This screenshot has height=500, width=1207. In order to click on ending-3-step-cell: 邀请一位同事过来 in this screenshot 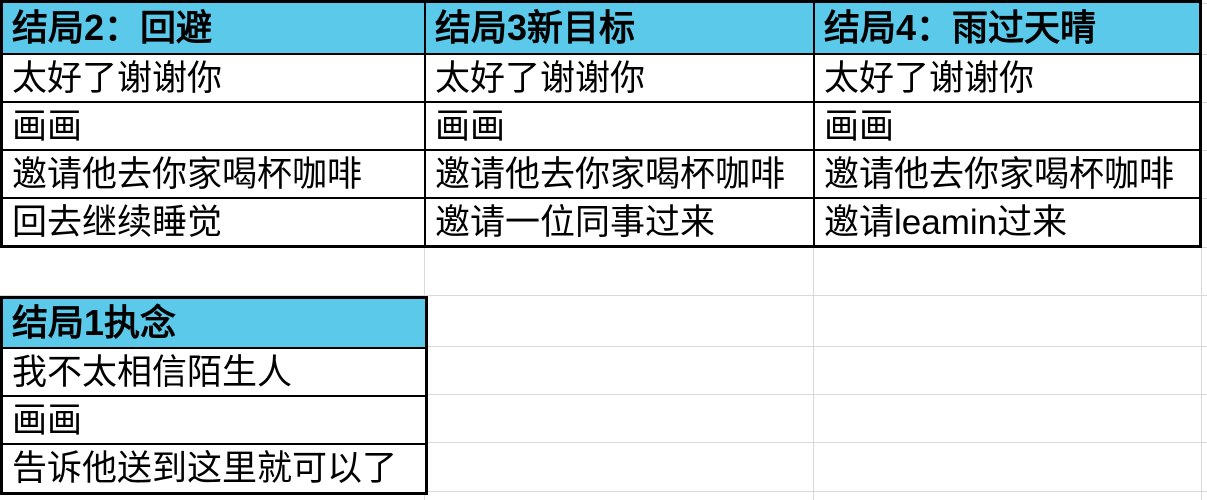, I will do `click(619, 222)`.